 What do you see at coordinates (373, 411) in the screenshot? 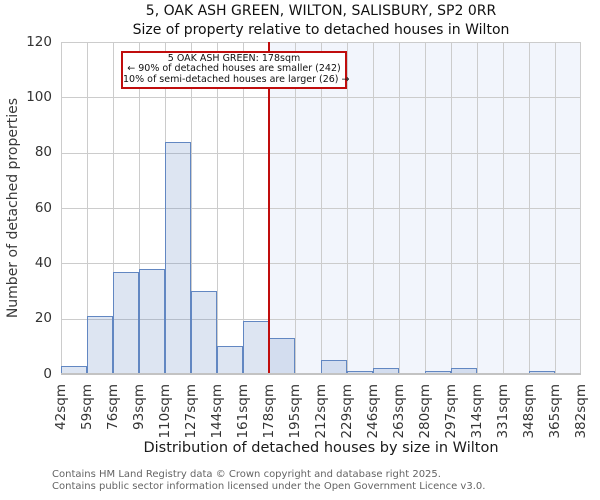
I see `x-tick-label: 246sqm` at bounding box center [373, 411].